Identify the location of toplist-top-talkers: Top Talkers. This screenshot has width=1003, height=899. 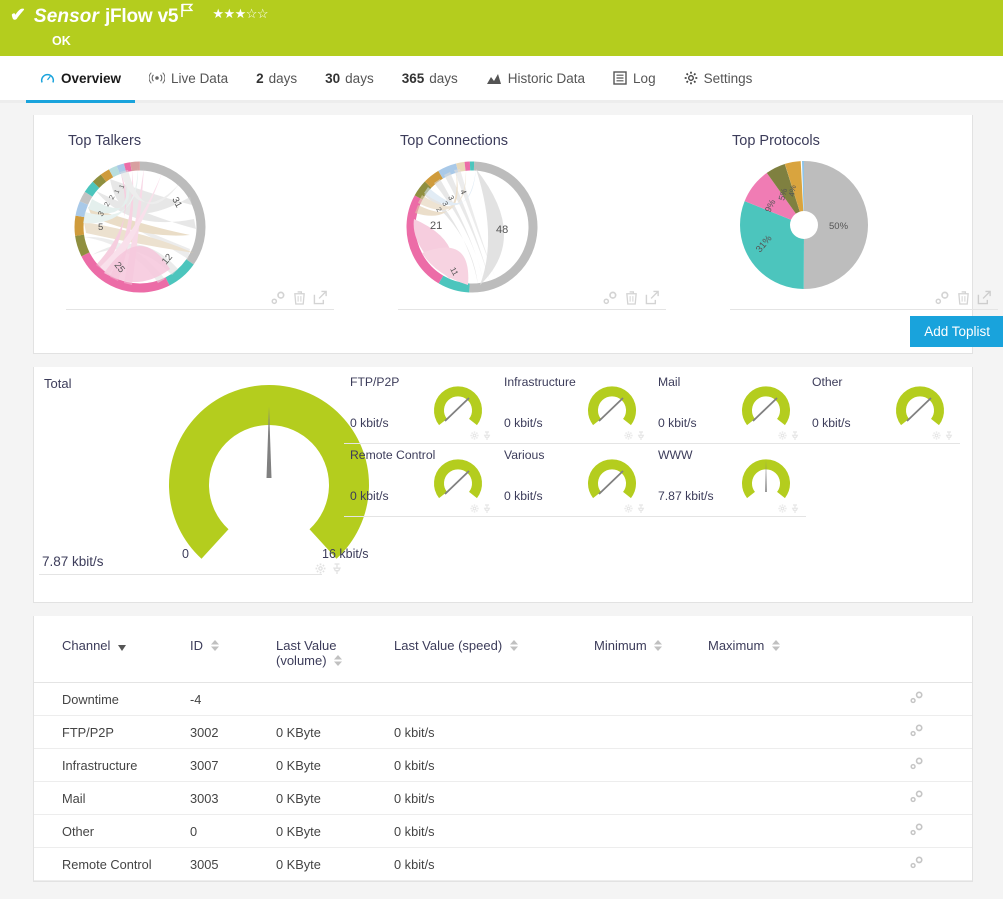
(200, 238).